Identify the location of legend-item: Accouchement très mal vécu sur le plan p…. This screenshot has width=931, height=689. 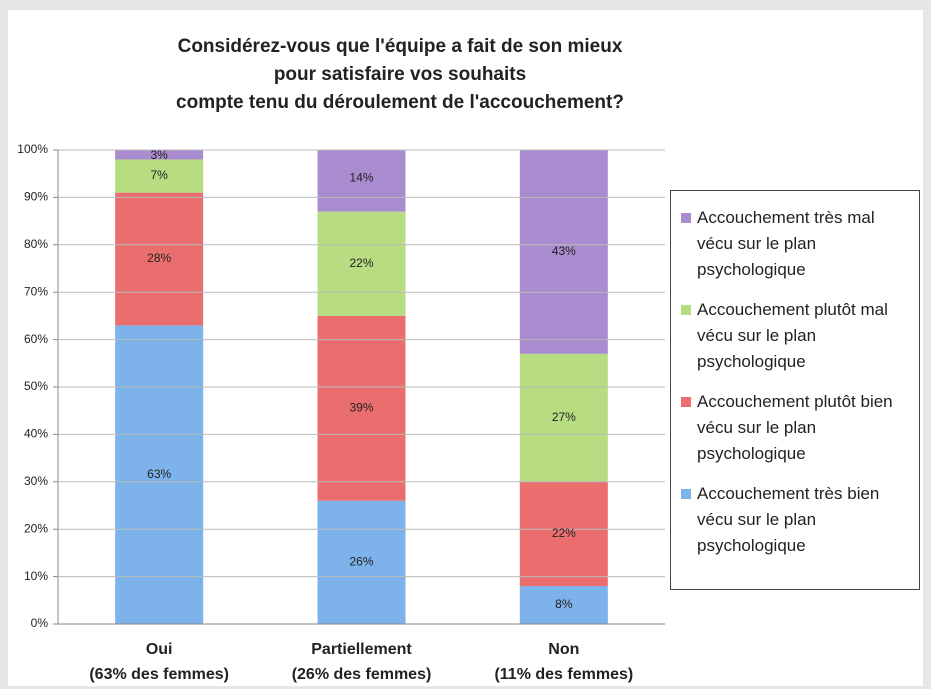
(796, 244).